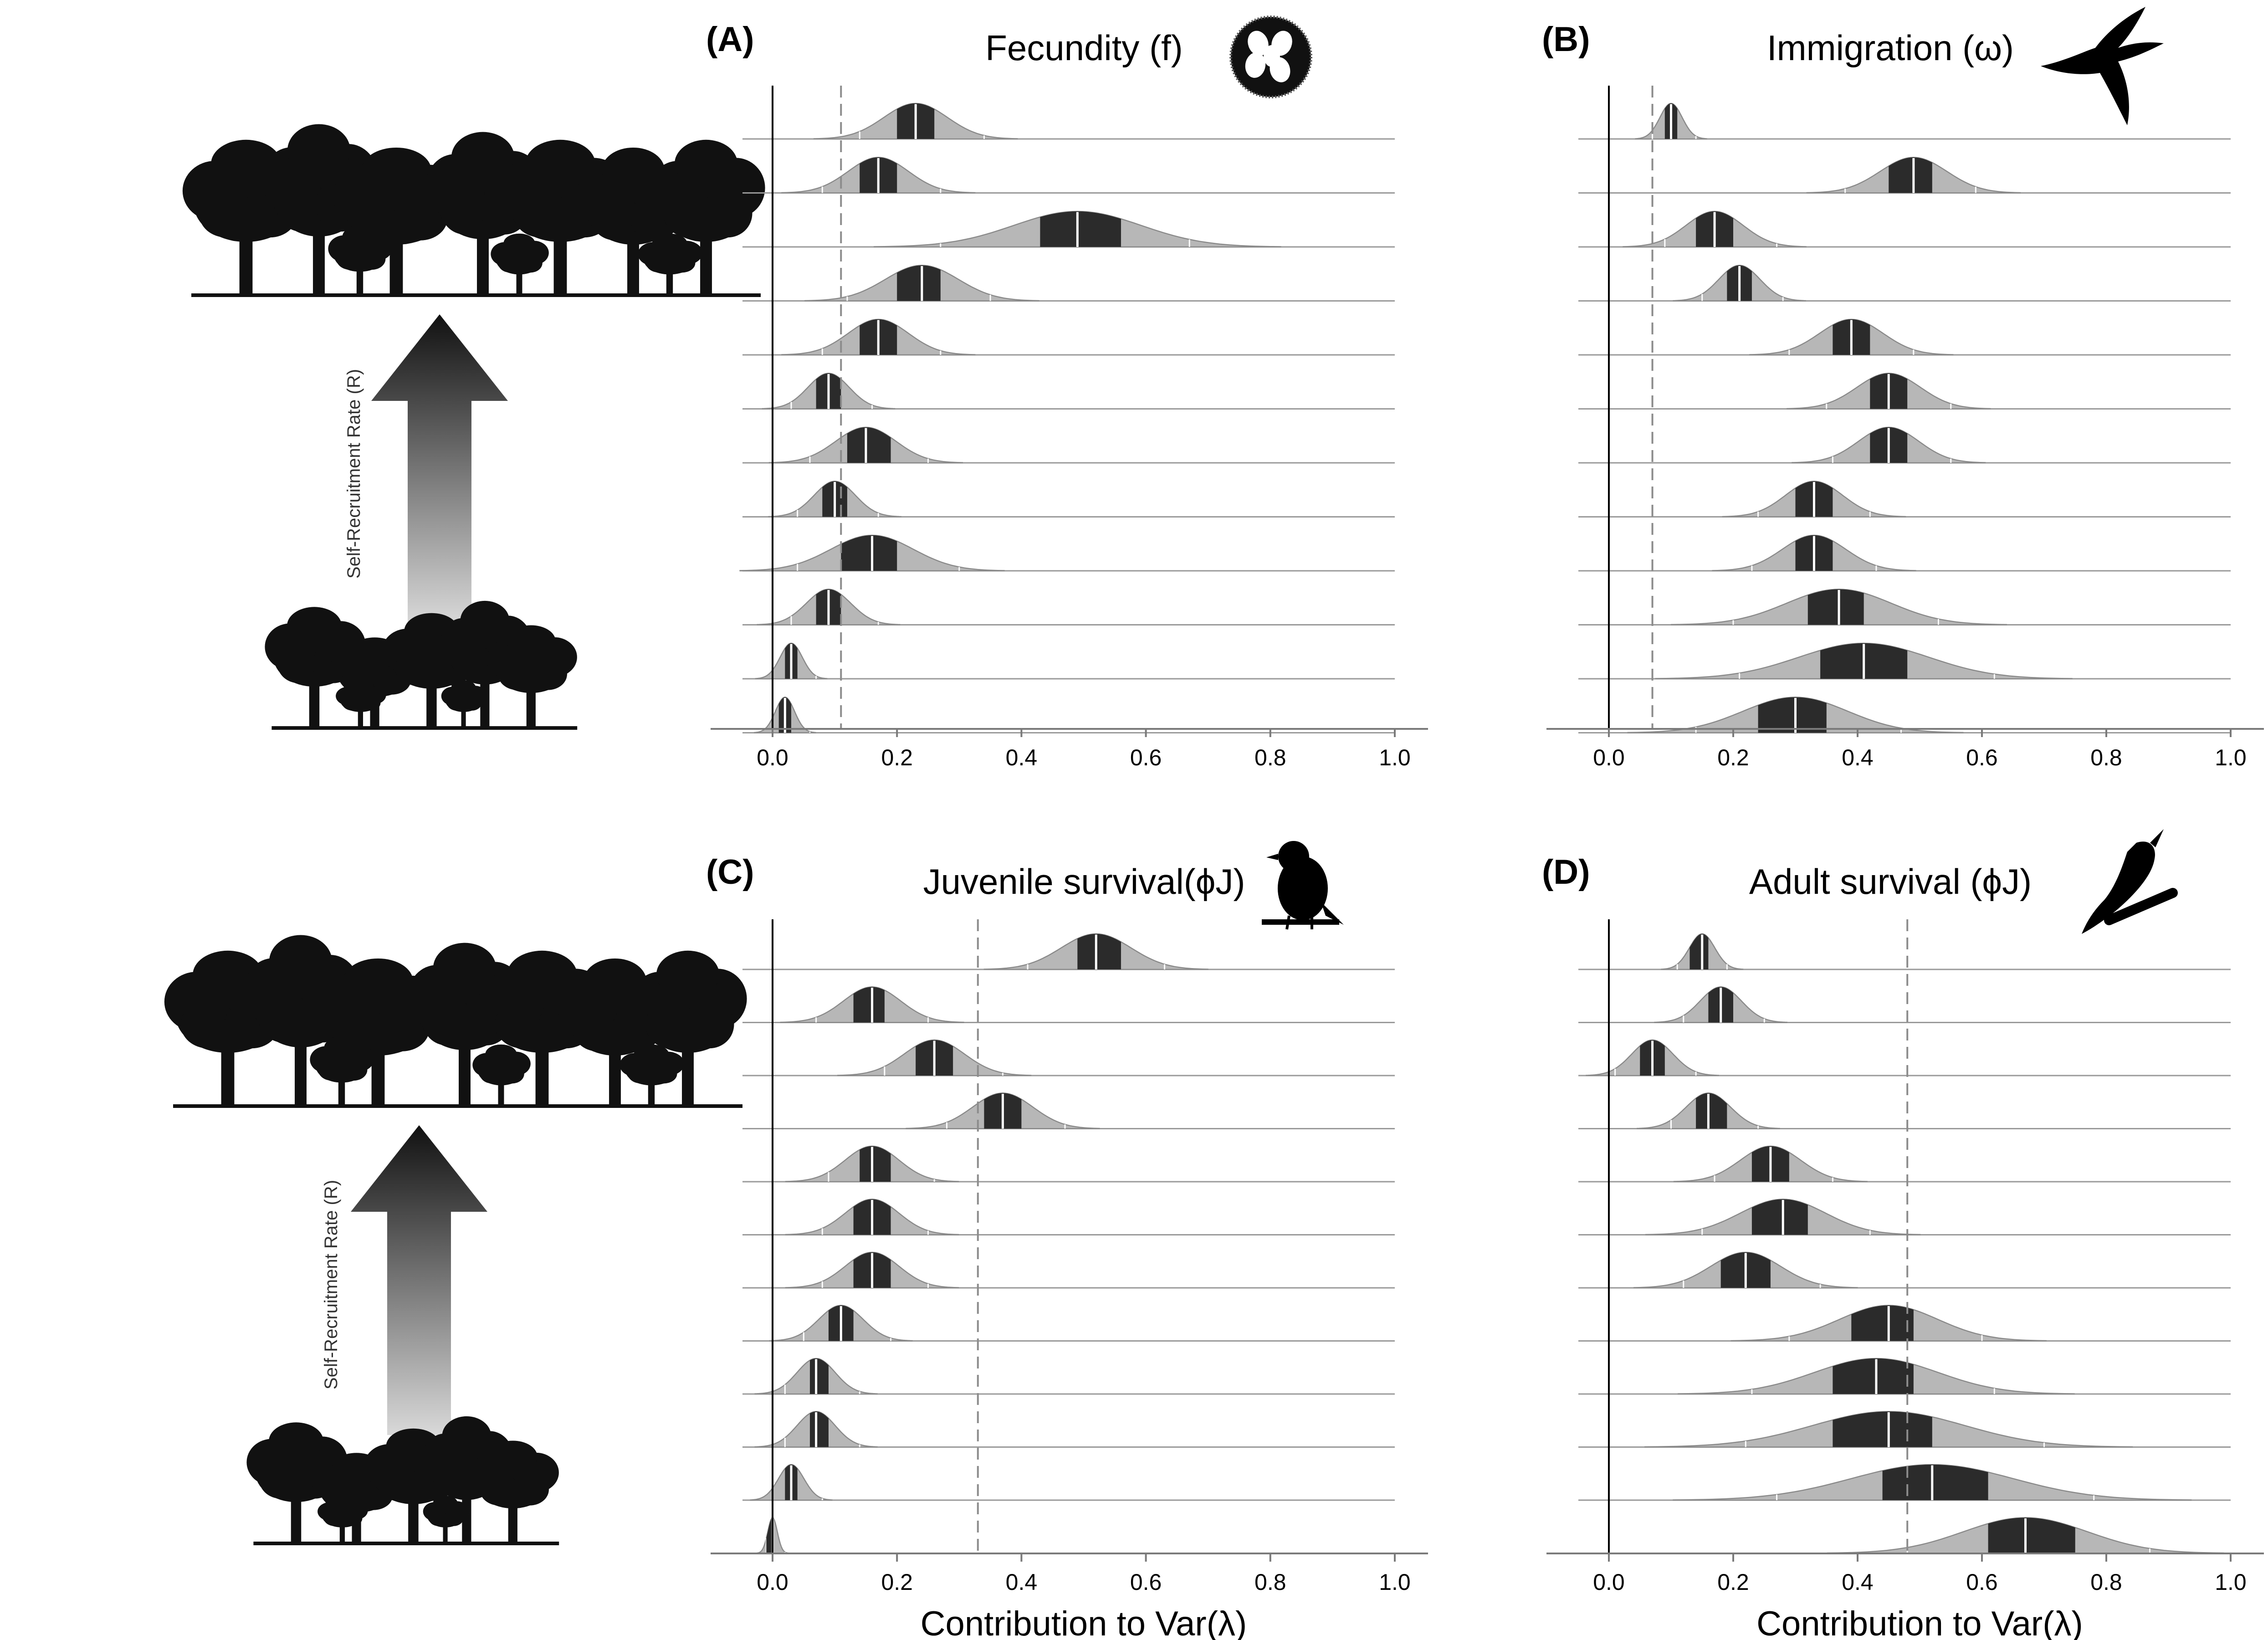 Image resolution: width=2268 pixels, height=1640 pixels. What do you see at coordinates (331, 1285) in the screenshot?
I see `side-axis-label: Self-Recruitment Rate (R)` at bounding box center [331, 1285].